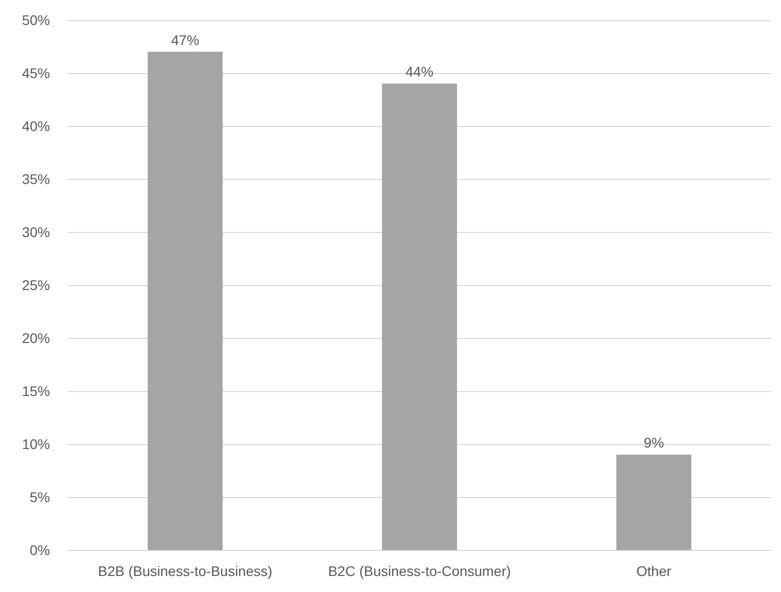 This screenshot has width=781, height=592. I want to click on y-tick-label: 50%, so click(36, 20).